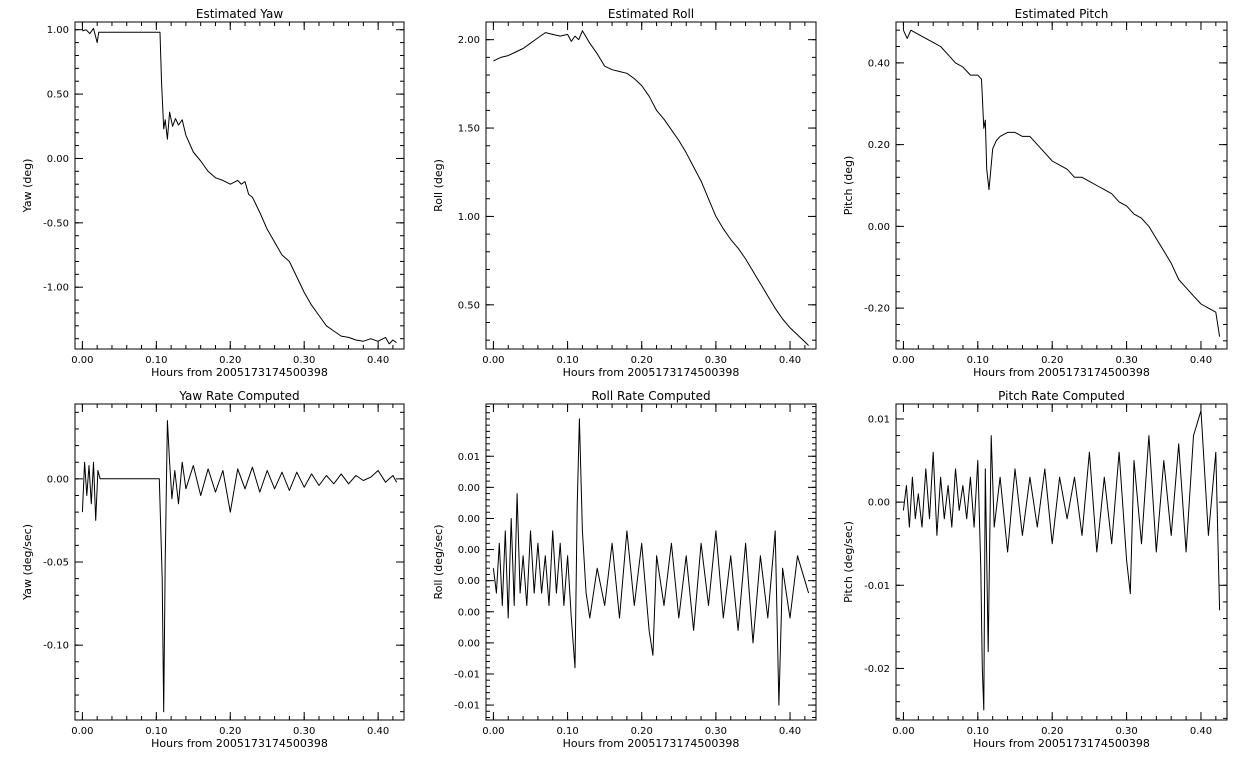 This screenshot has width=1250, height=775. Describe the element at coordinates (650, 396) in the screenshot. I see `chart-title: Roll Rate Computed` at that location.